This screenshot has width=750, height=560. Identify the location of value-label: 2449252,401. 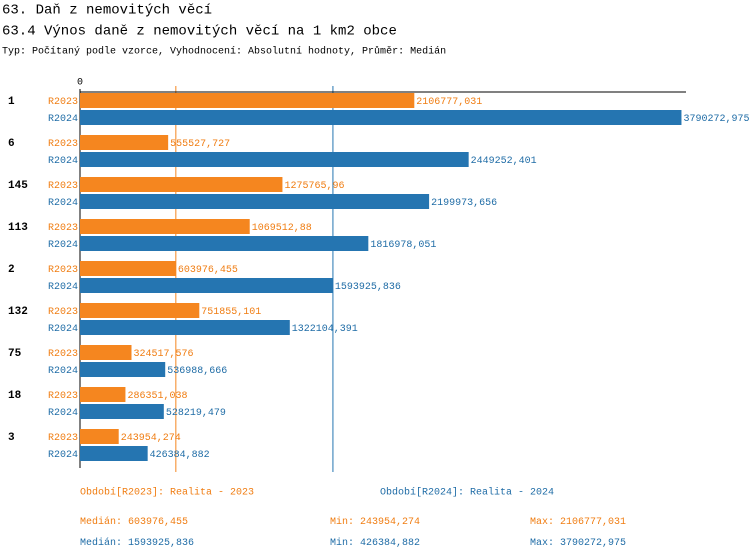
(504, 161).